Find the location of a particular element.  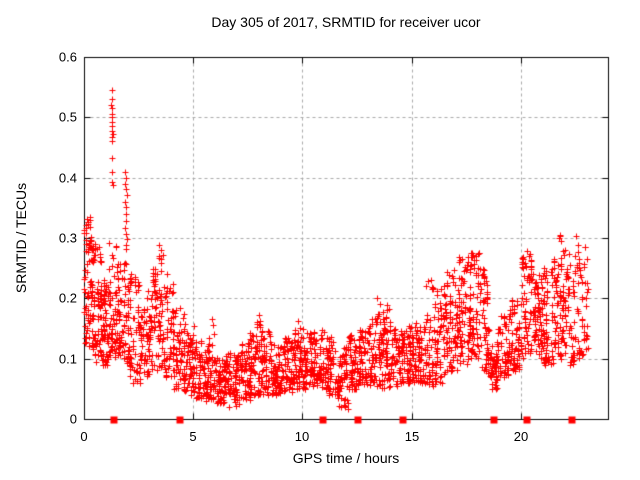

y-axis-label: SRMTID / TECUs is located at coordinates (21, 238).